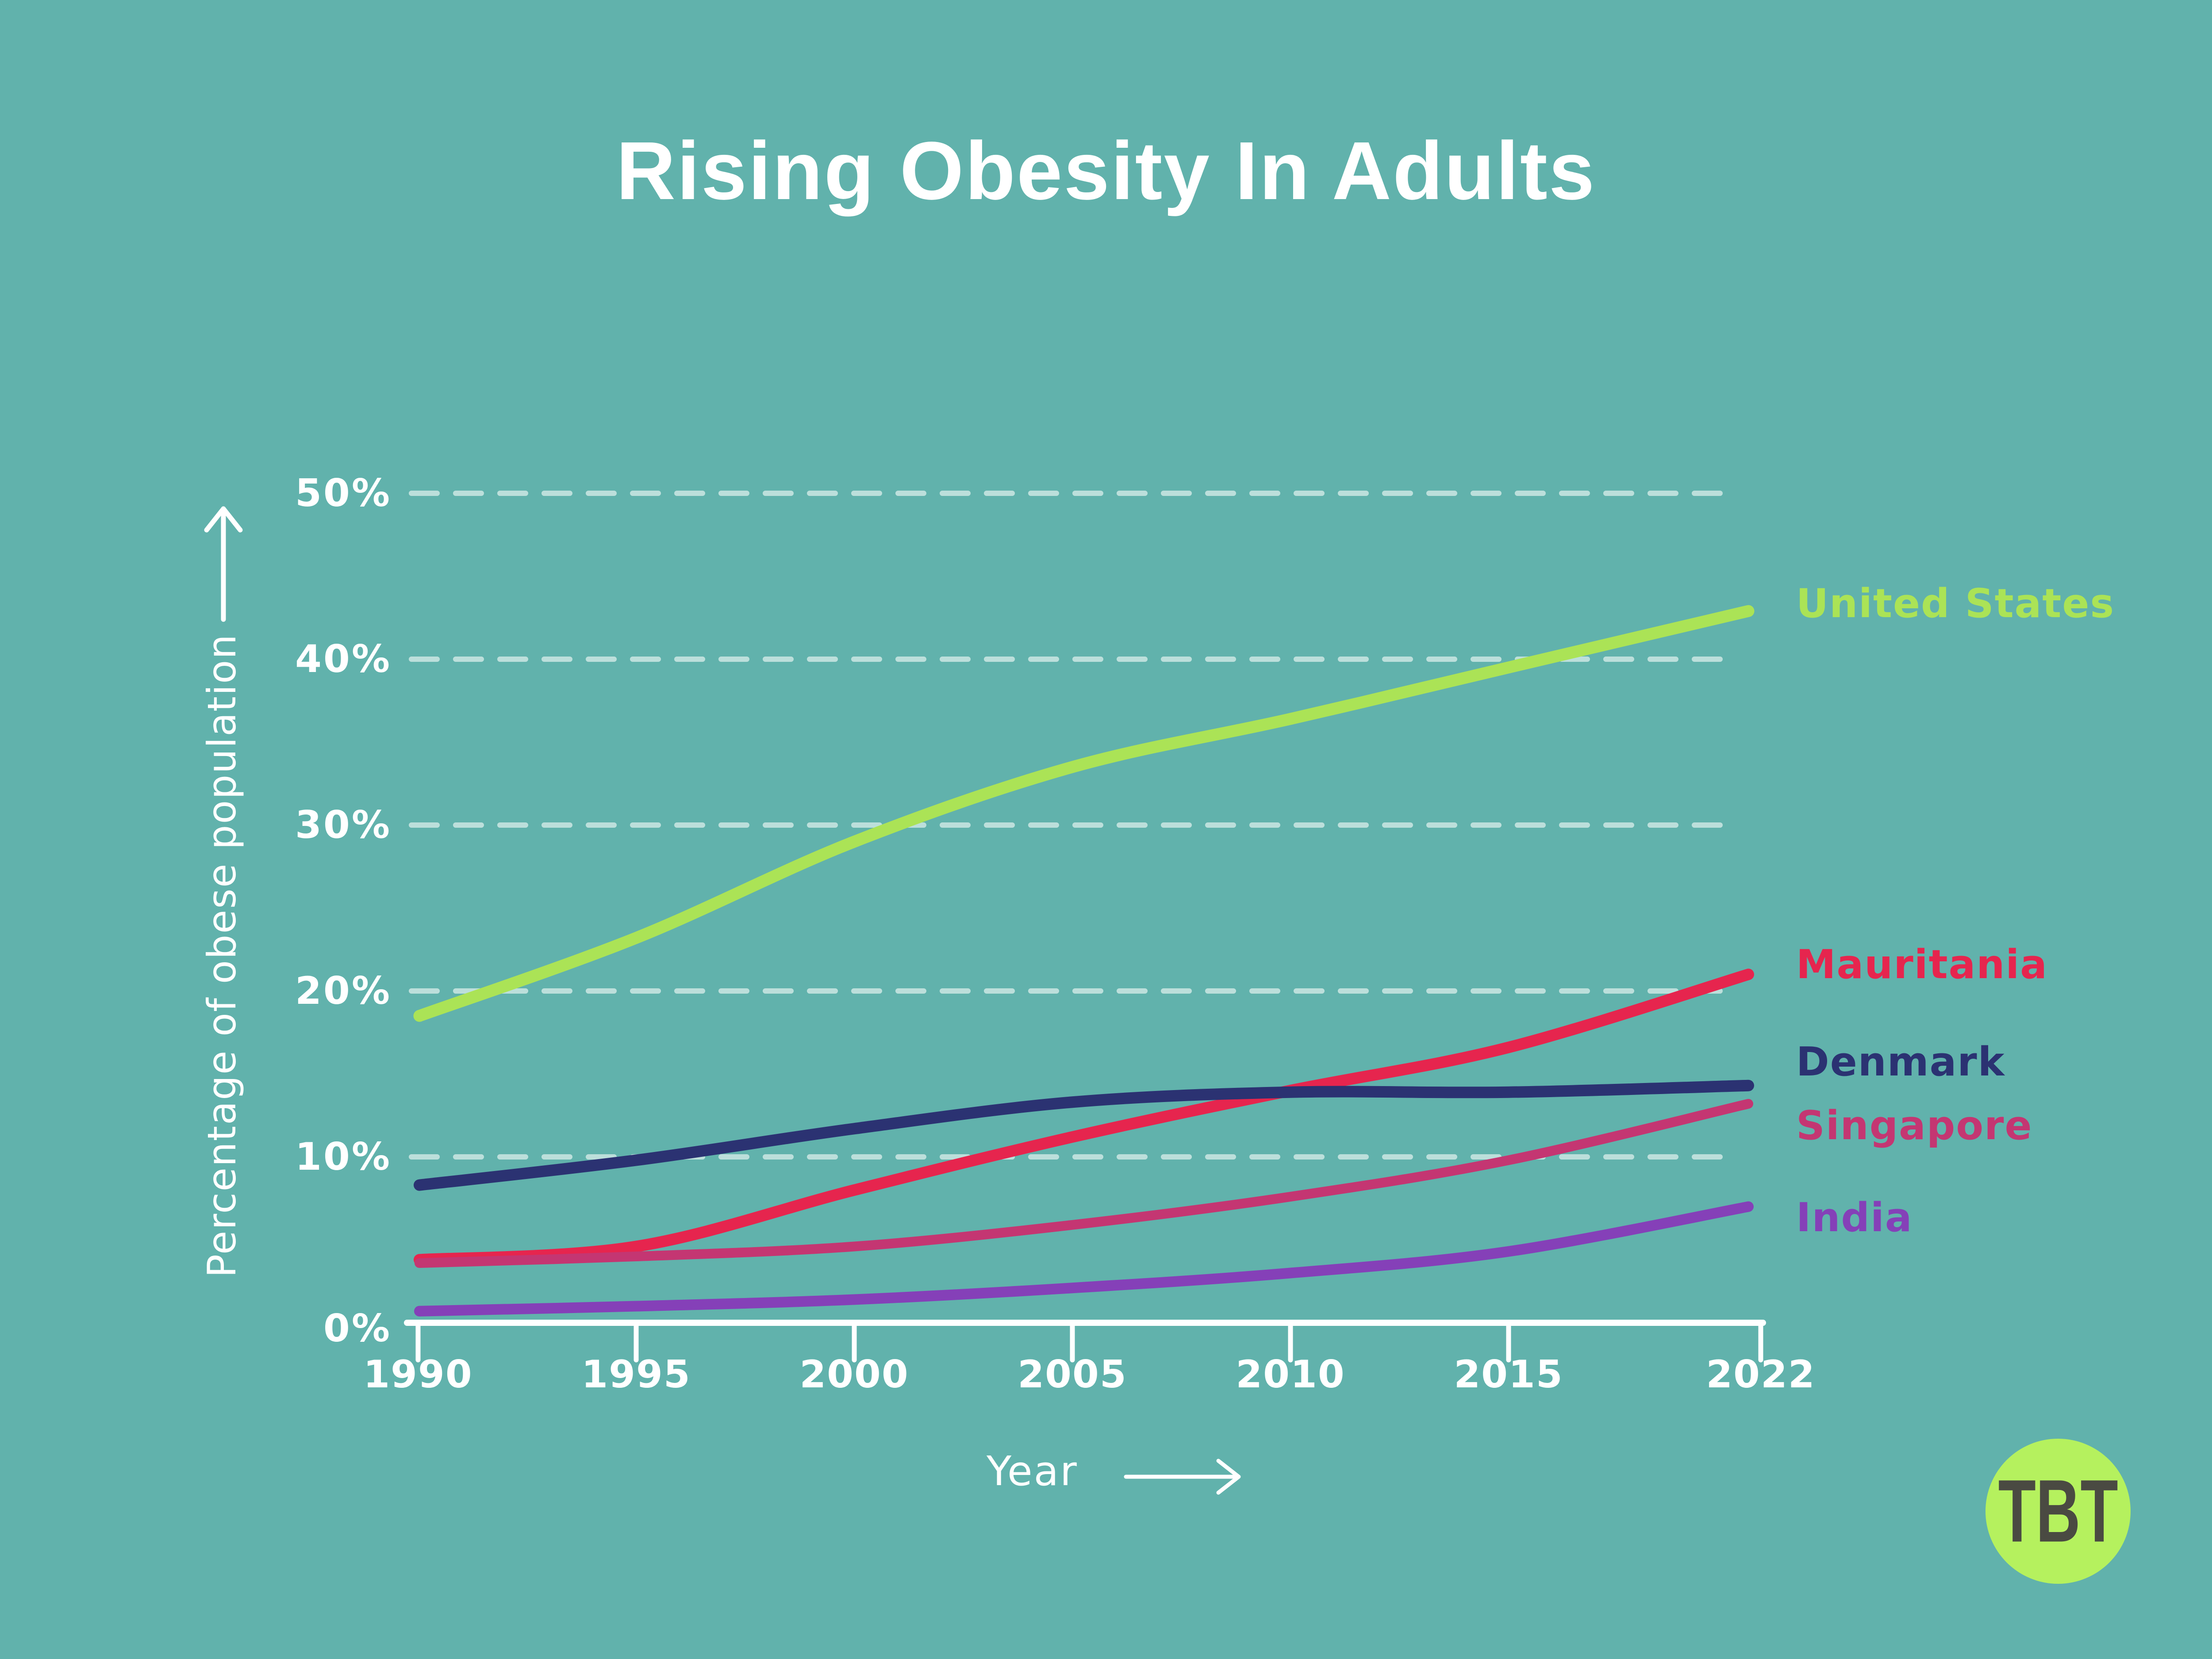 The height and width of the screenshot is (1659, 2212). Describe the element at coordinates (224, 564) in the screenshot. I see `y-axis-arrow-icon` at that location.